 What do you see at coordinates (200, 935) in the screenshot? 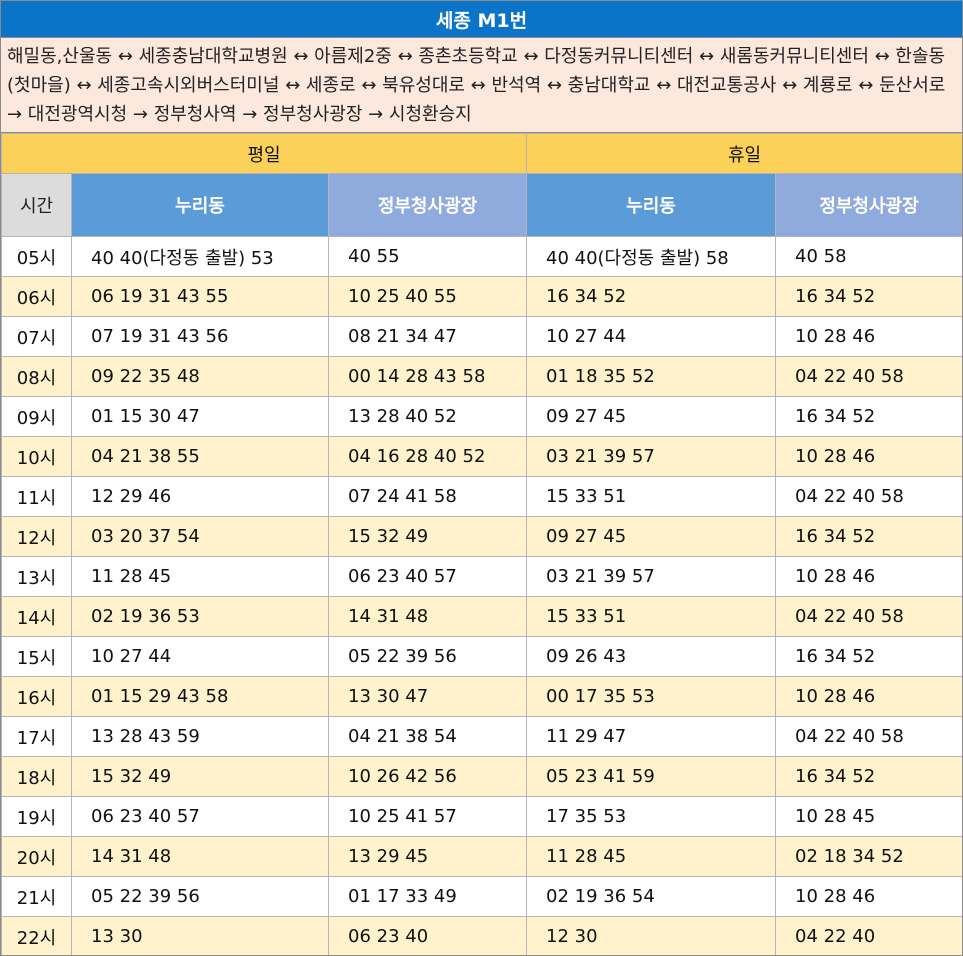
I see `weekday-nuridong-times: 13 30` at bounding box center [200, 935].